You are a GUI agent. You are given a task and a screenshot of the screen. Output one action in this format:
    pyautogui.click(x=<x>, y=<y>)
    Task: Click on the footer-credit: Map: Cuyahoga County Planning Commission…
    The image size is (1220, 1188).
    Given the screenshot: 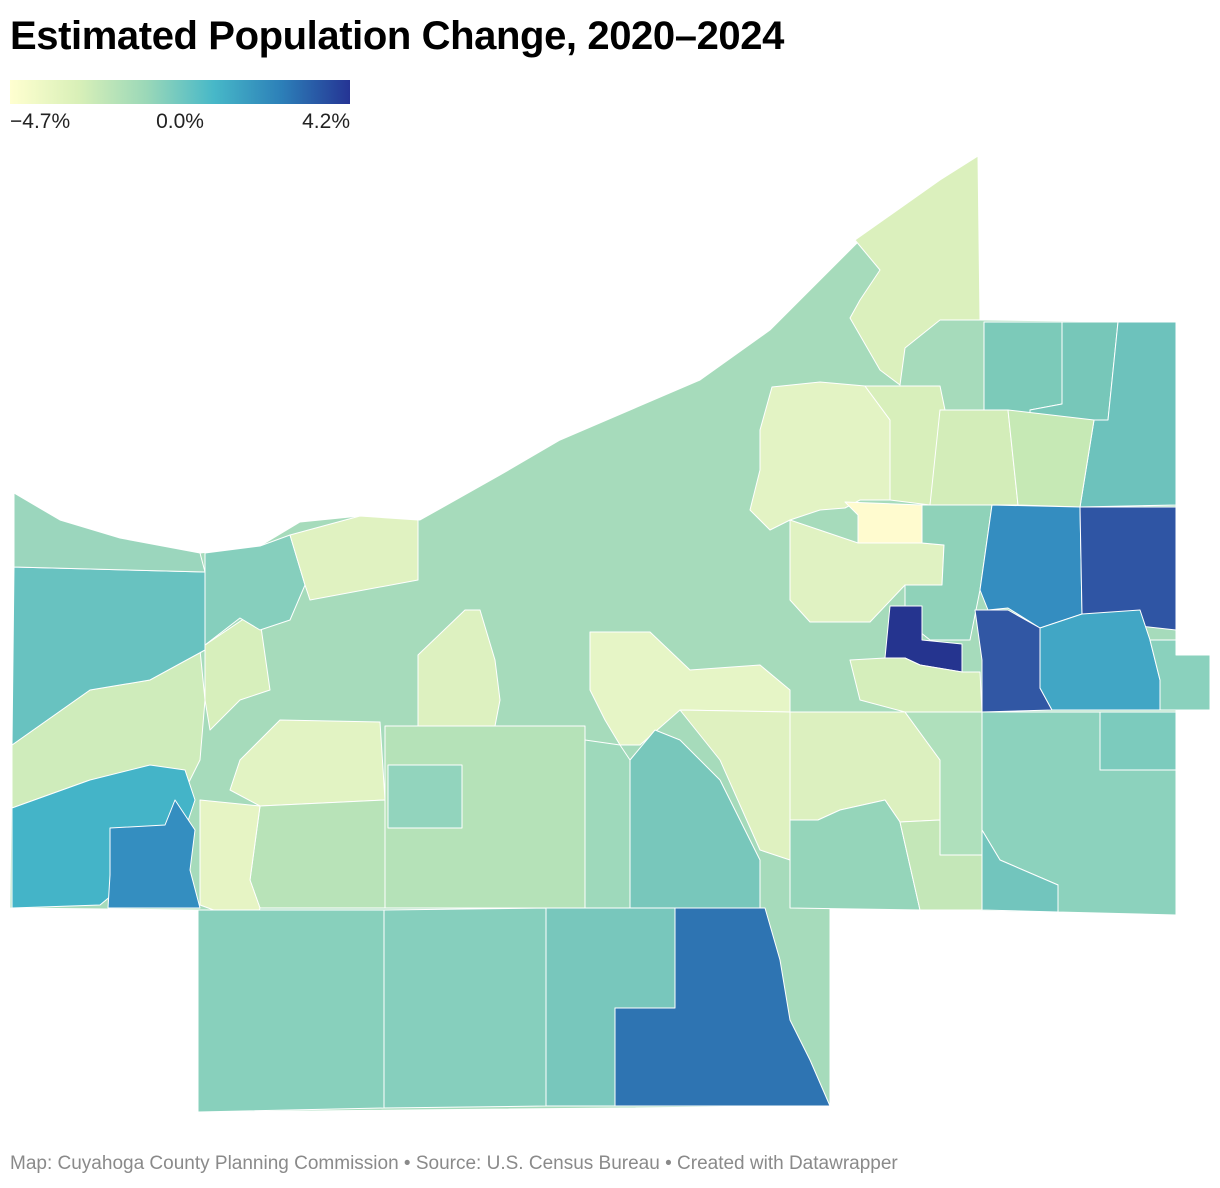 What is the action you would take?
    pyautogui.click(x=454, y=1163)
    